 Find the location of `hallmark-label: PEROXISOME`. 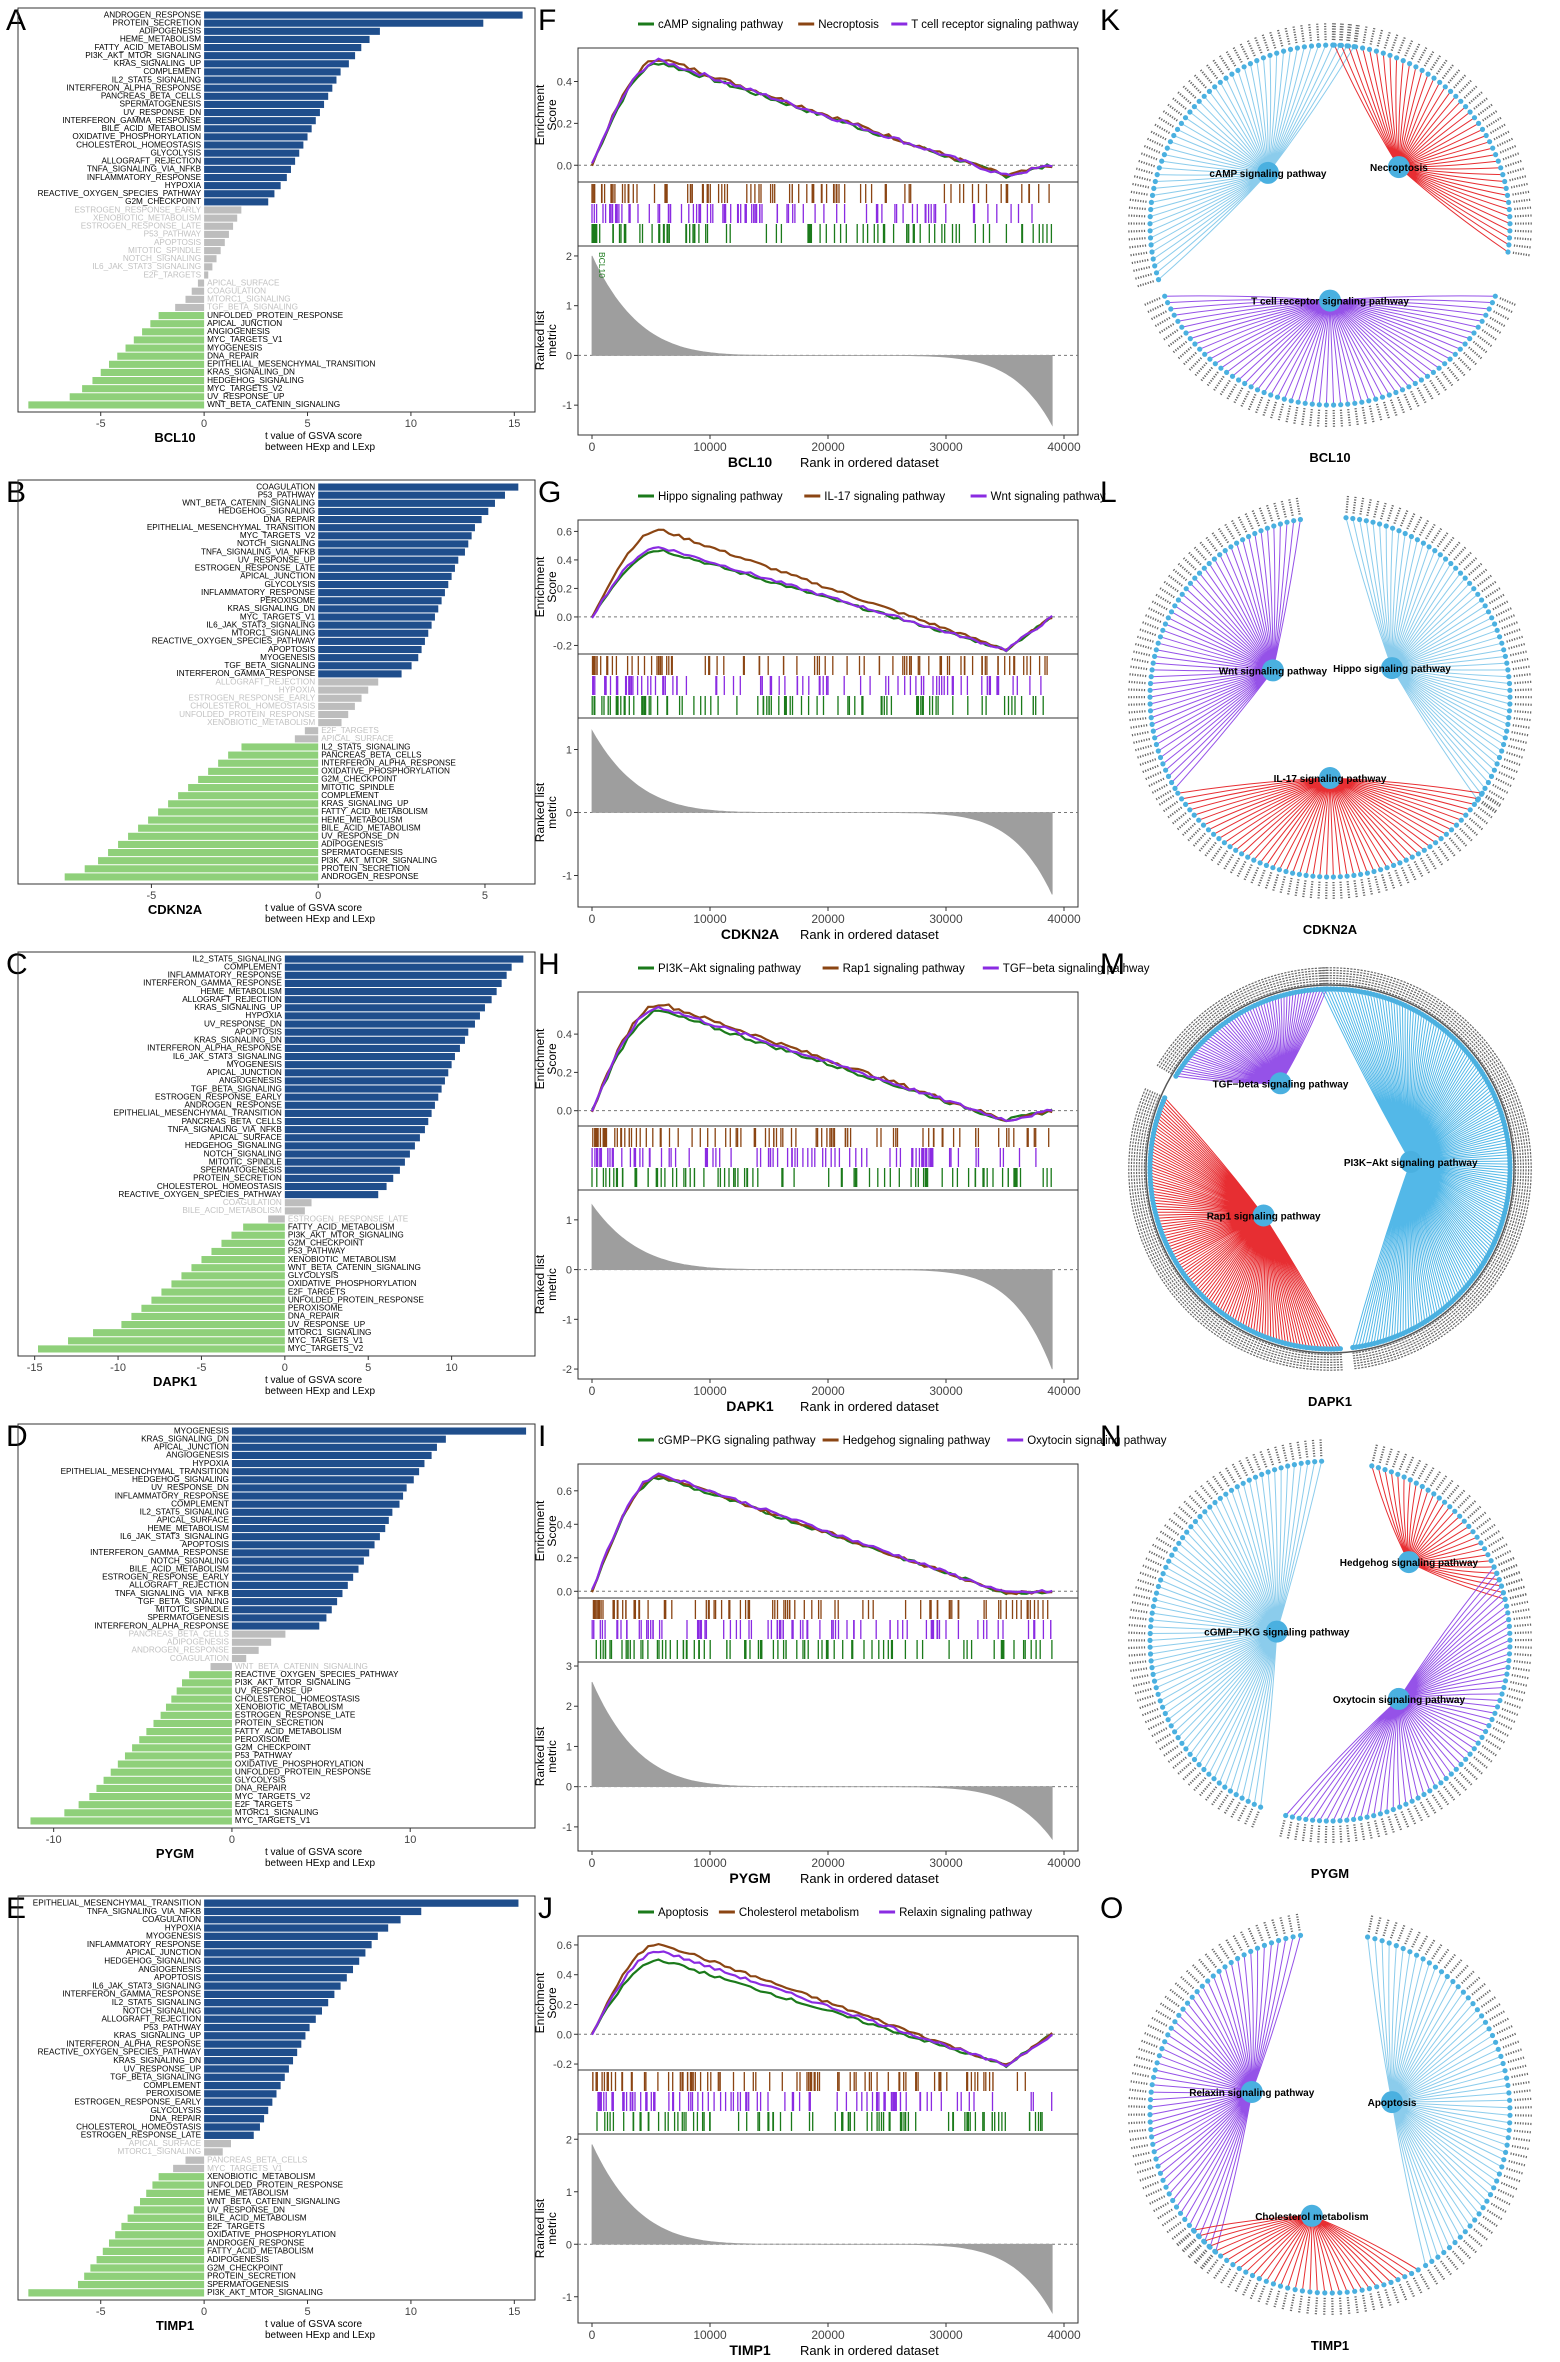

hallmark-label: PEROXISOME is located at coordinates (288, 600).